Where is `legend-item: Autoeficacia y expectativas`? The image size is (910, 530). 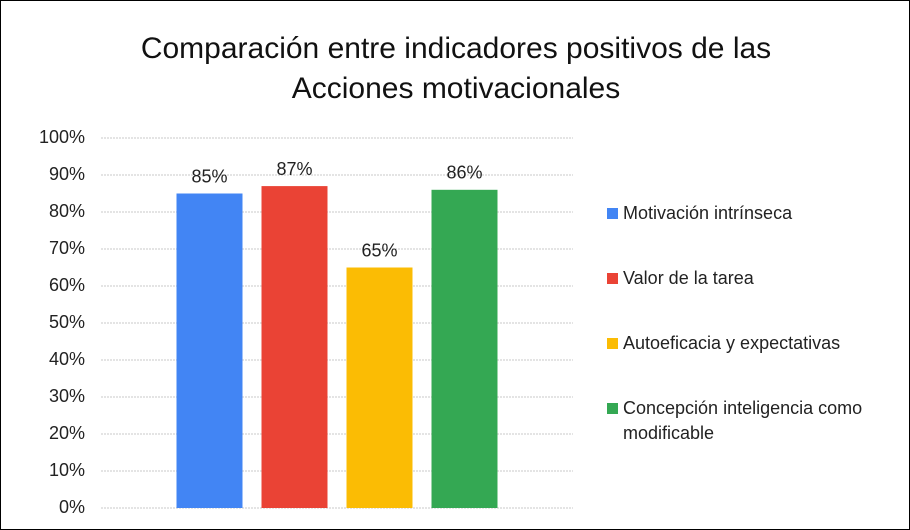 legend-item: Autoeficacia y expectativas is located at coordinates (750, 343).